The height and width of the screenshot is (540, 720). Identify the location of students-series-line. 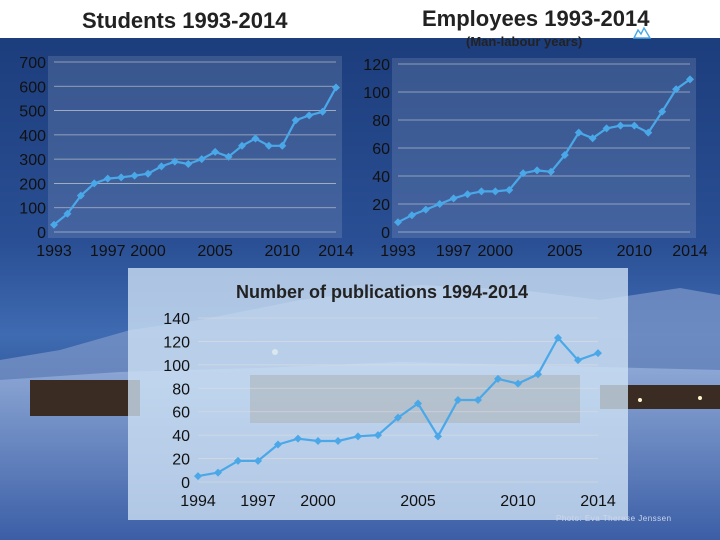
(195, 156).